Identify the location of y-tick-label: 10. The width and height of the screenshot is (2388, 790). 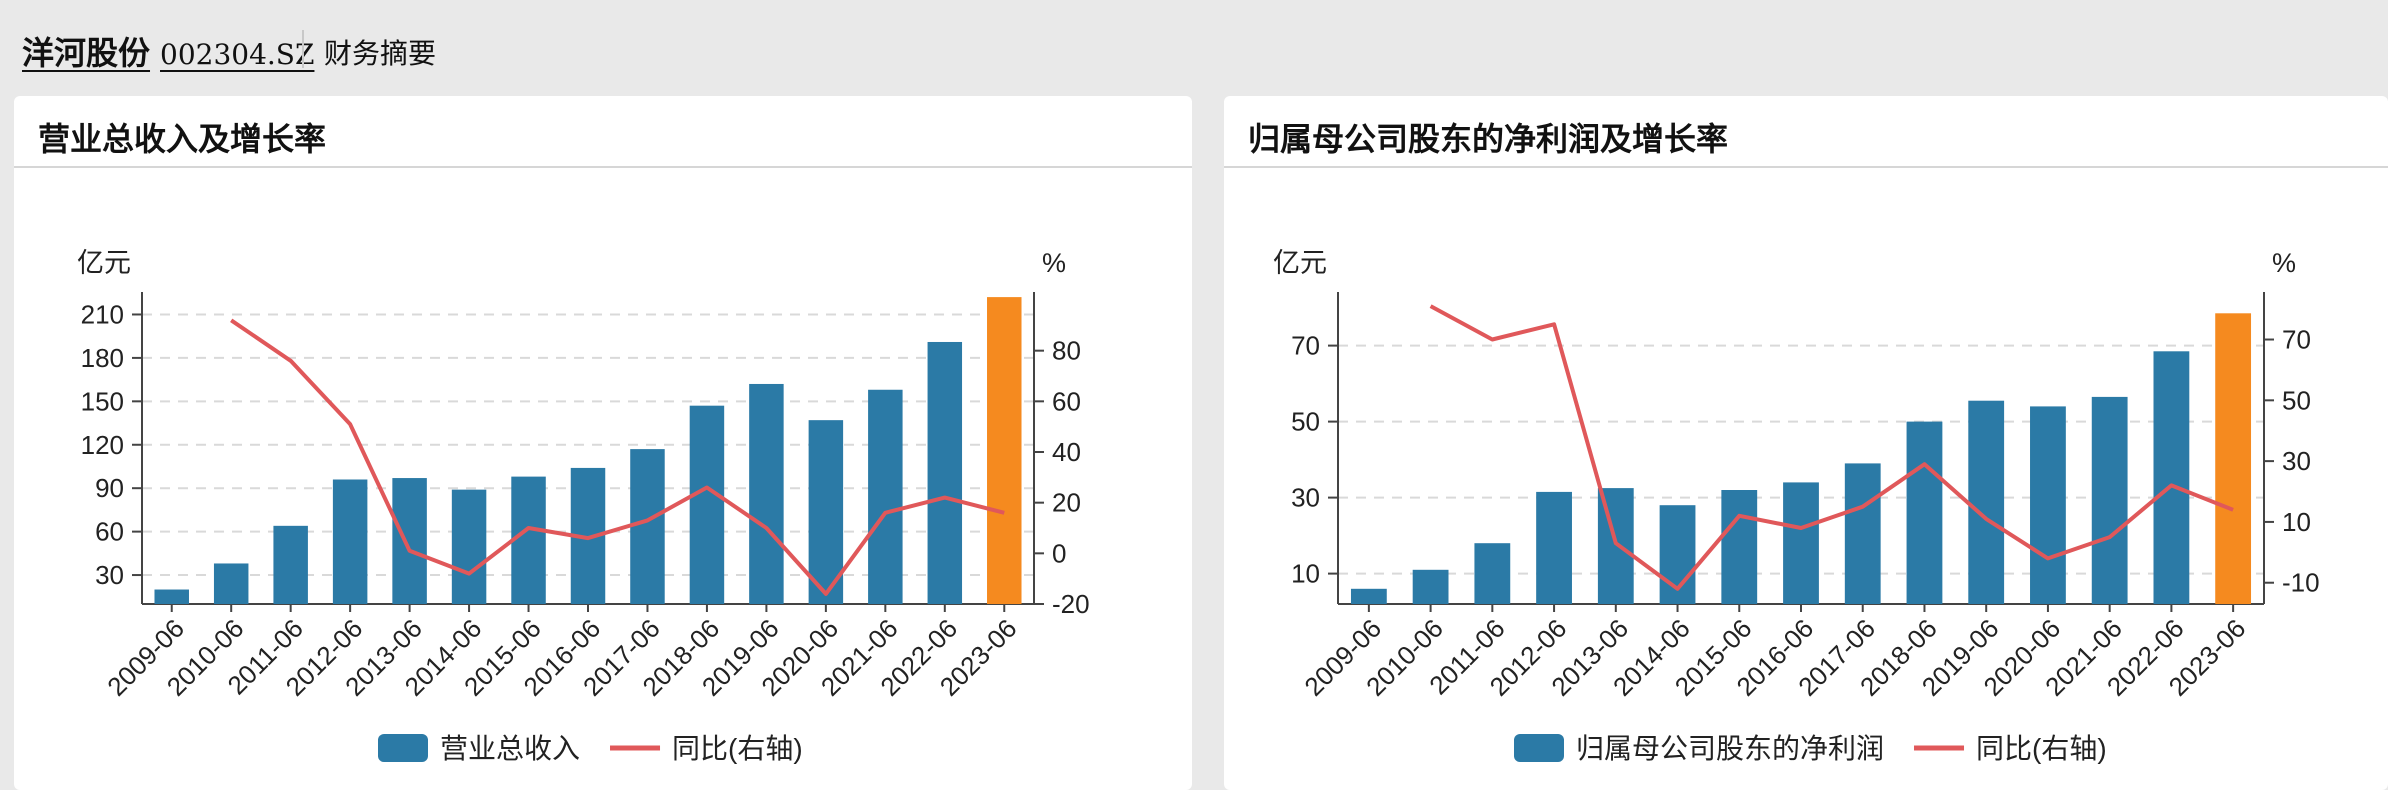
(1305, 574).